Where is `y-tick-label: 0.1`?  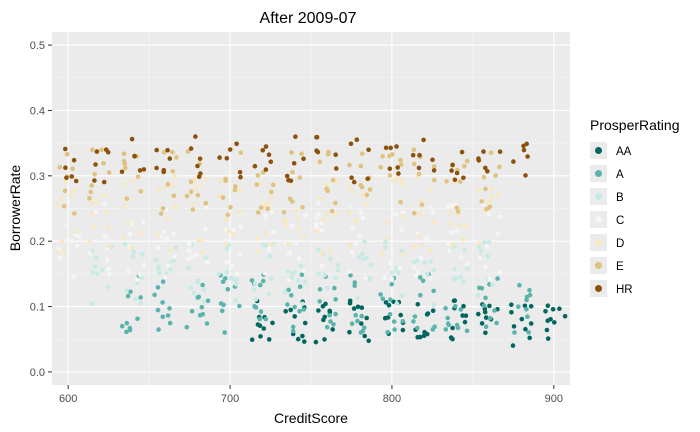 y-tick-label: 0.1 is located at coordinates (37, 308).